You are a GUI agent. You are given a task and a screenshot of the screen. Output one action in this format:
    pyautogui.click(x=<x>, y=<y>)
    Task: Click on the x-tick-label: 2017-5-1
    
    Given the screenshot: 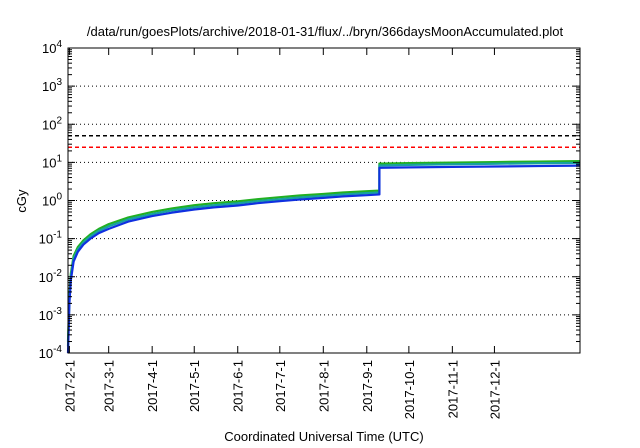 What is the action you would take?
    pyautogui.click(x=194, y=386)
    